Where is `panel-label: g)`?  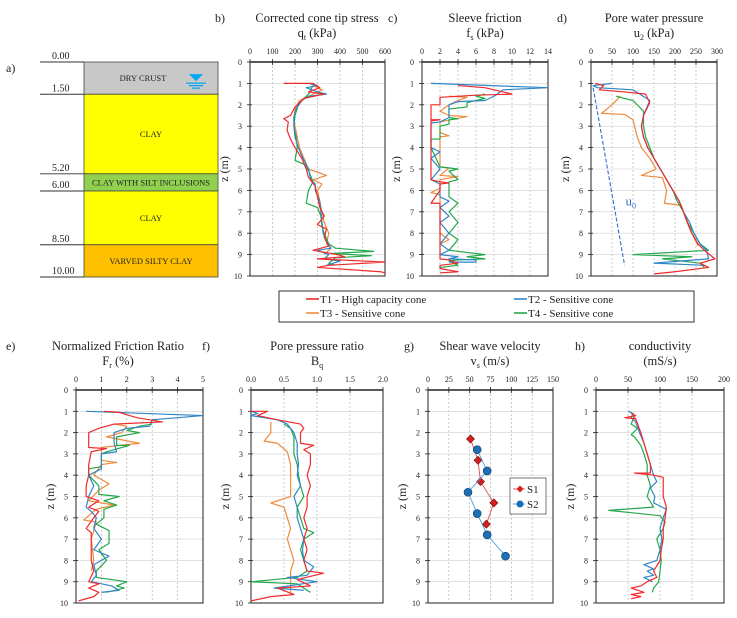
panel-label: g) is located at coordinates (409, 346).